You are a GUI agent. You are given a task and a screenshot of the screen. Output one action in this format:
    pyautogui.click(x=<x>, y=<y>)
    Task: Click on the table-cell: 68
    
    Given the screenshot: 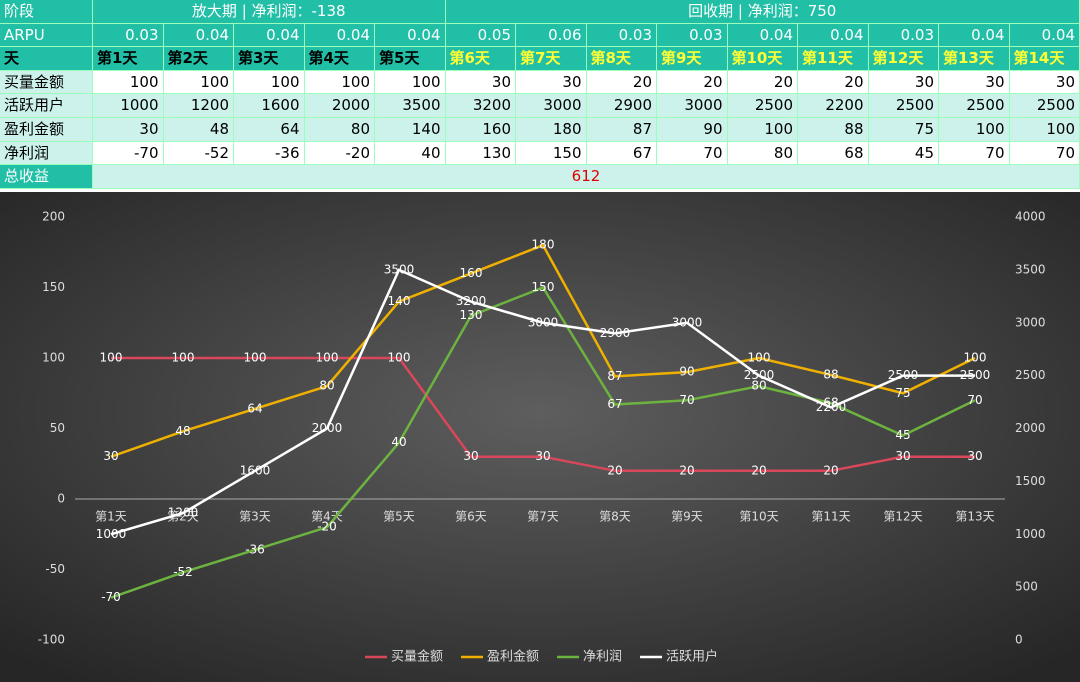 What is the action you would take?
    pyautogui.click(x=833, y=153)
    